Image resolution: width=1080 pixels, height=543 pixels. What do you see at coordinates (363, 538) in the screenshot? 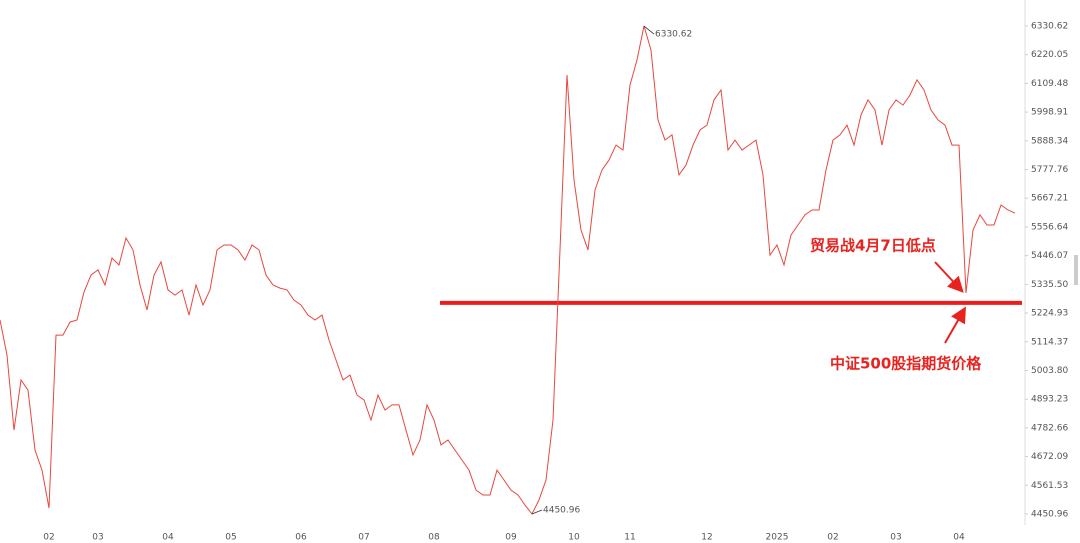
I see `x-tick-label: 07` at bounding box center [363, 538].